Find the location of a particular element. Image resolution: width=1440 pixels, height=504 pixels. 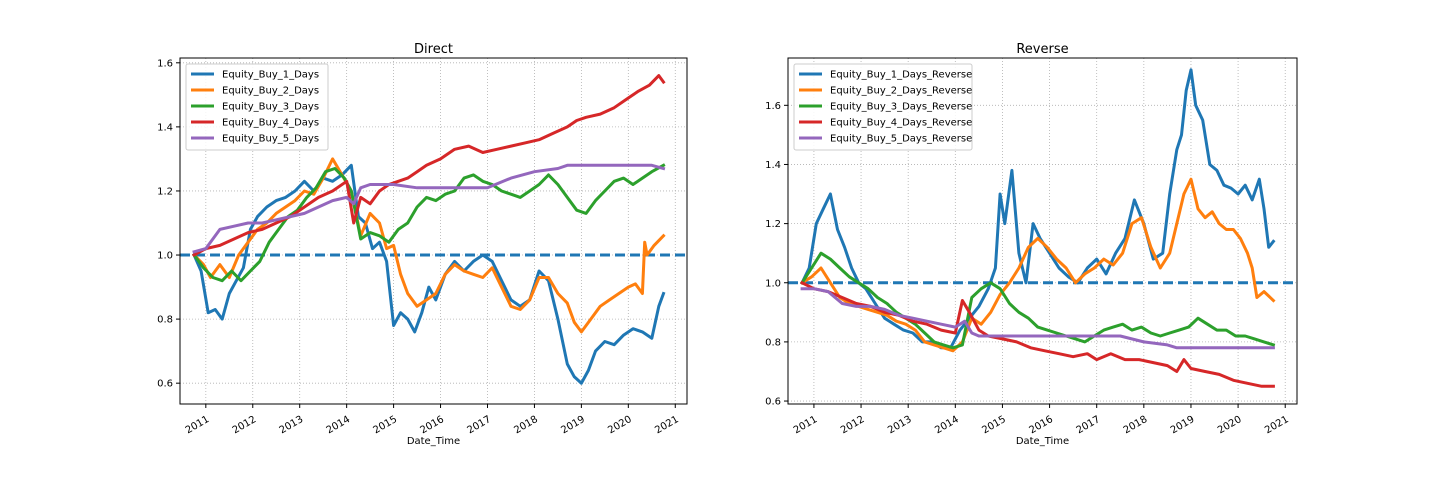

legend-label: Equity_Buy_5_Days is located at coordinates (270, 139).